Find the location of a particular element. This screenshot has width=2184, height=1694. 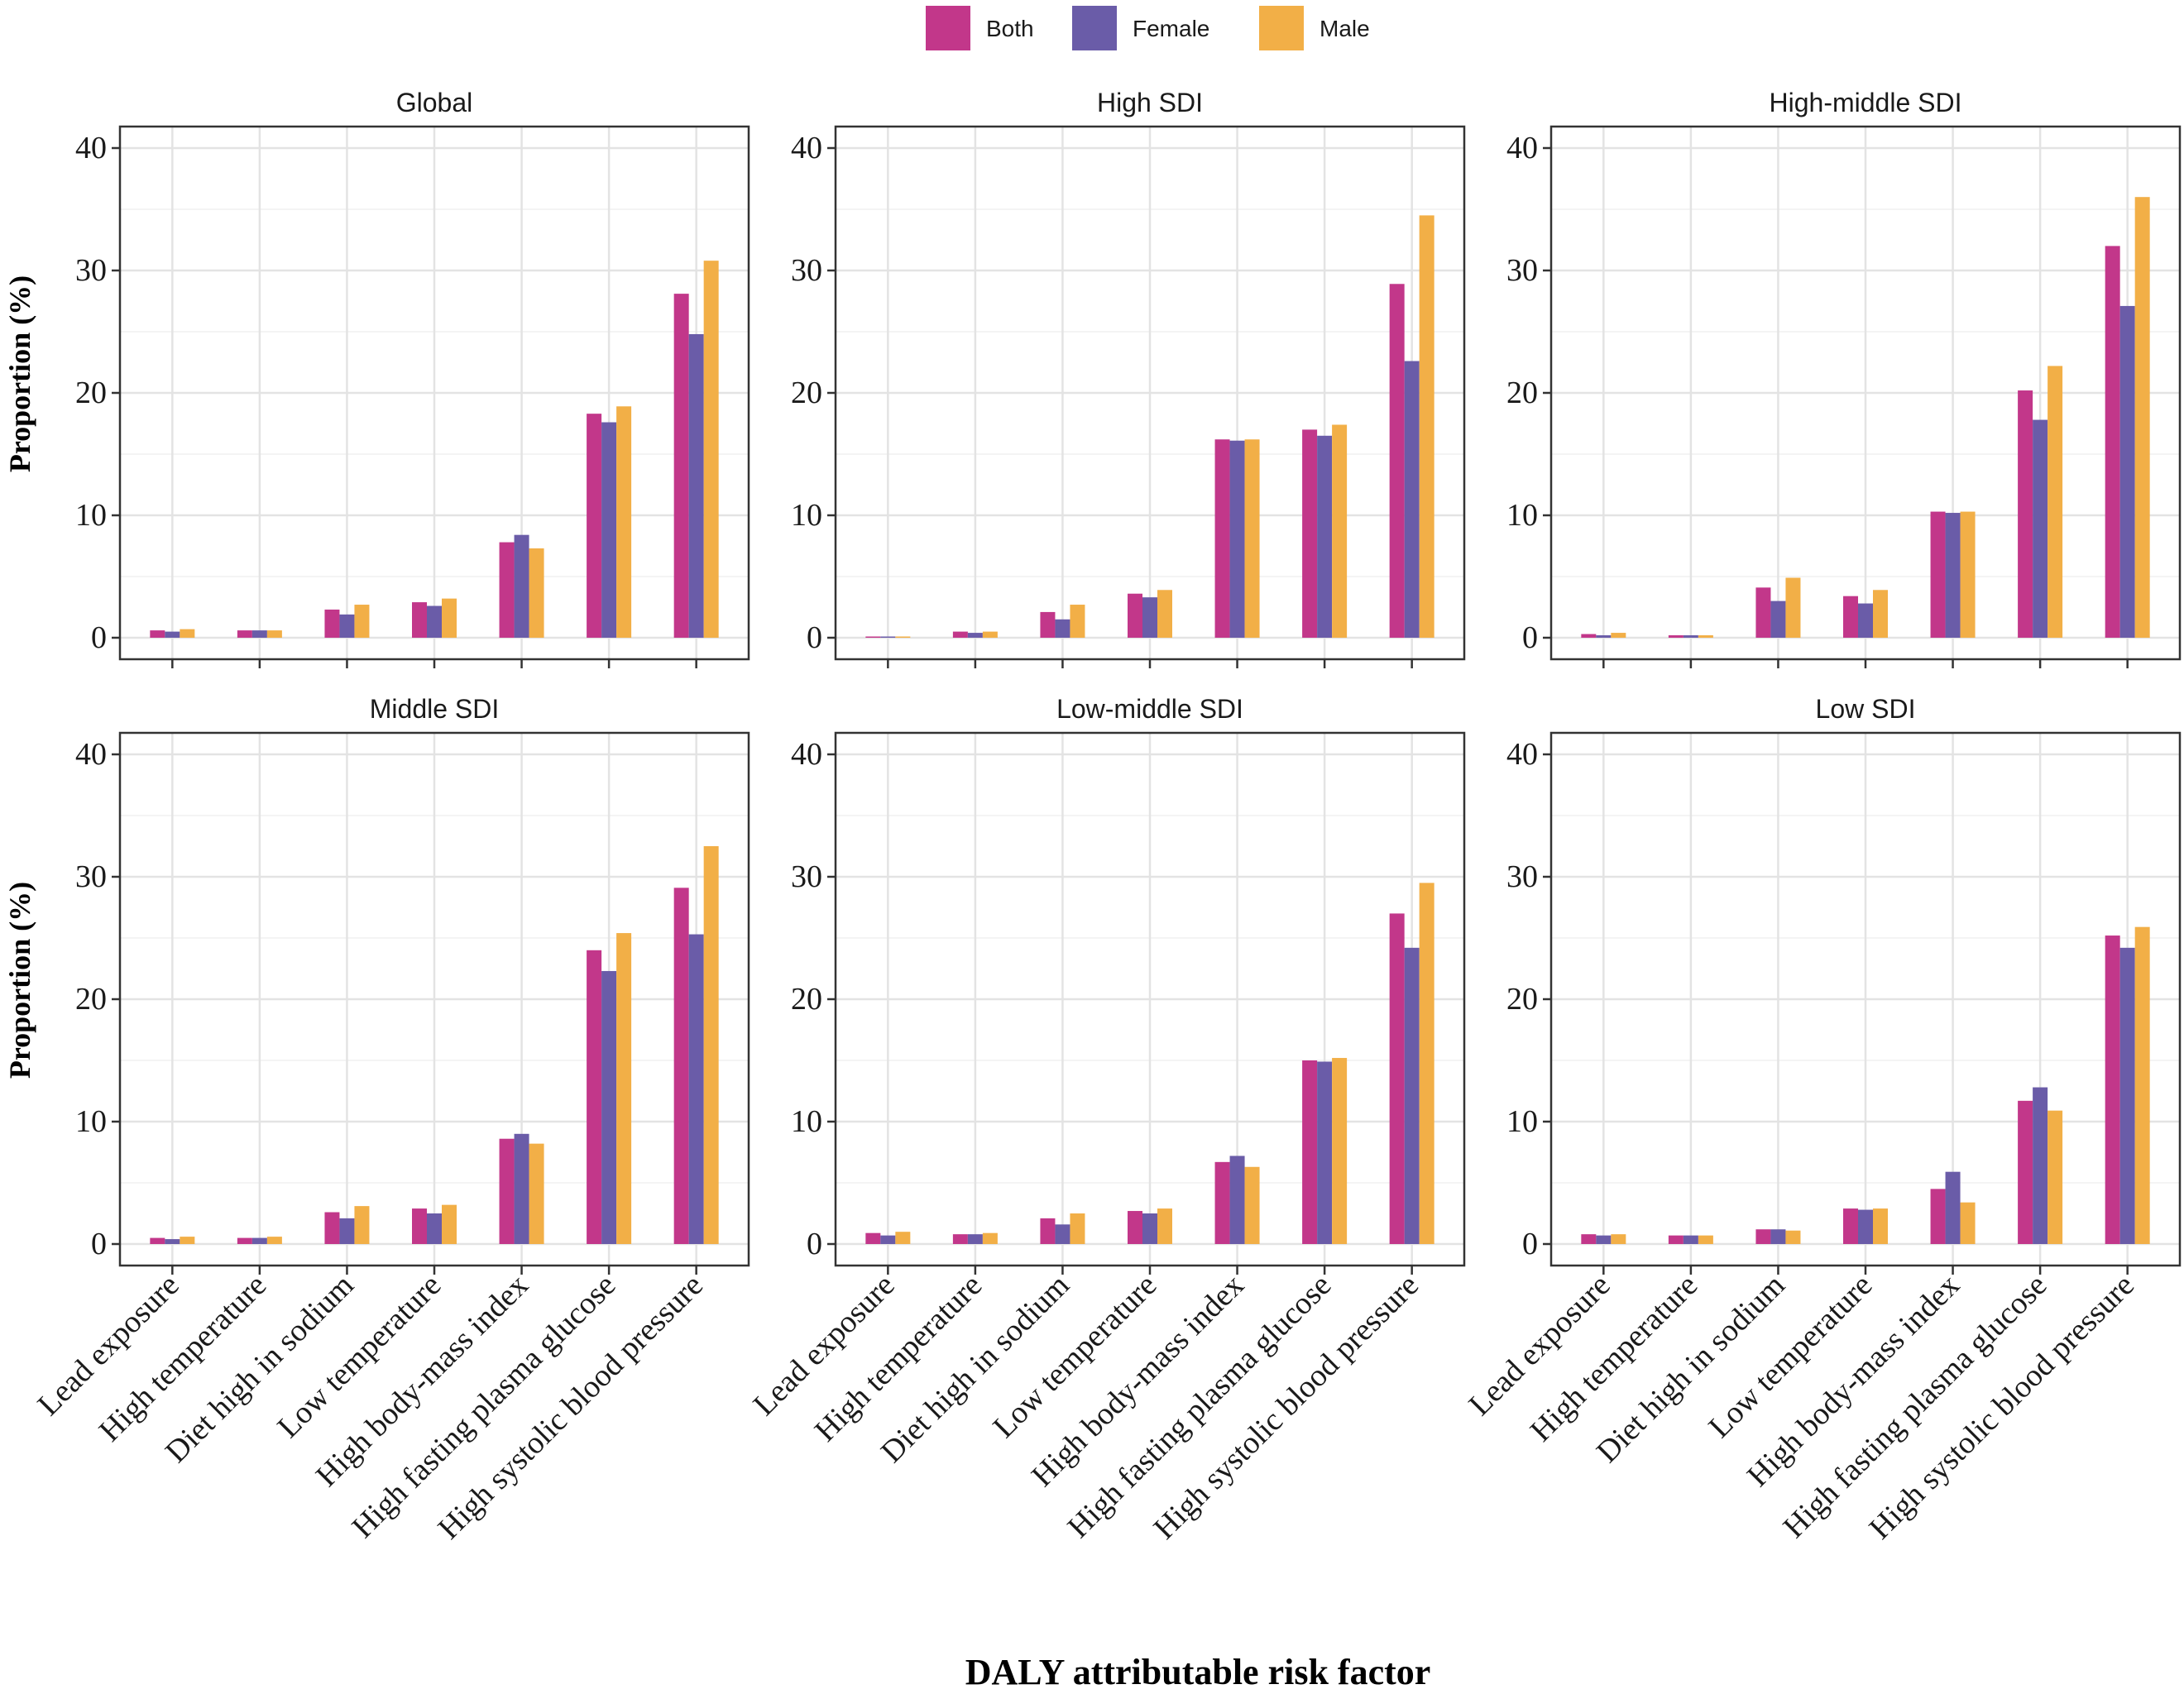

x-axis-label: DALY attributable risk factor is located at coordinates (1198, 1672).